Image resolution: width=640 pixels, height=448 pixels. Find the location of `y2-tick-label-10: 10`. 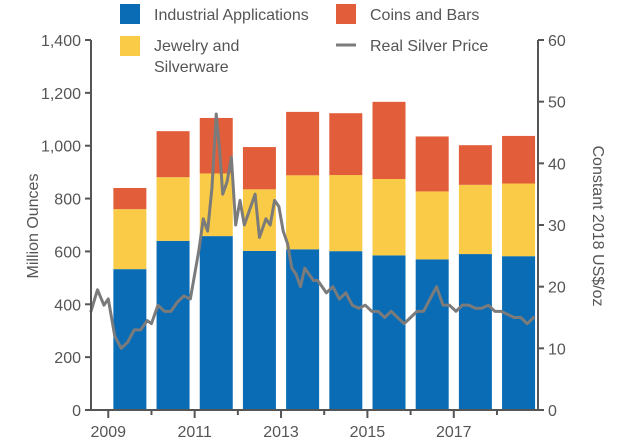

y2-tick-label-10: 10 is located at coordinates (557, 349).